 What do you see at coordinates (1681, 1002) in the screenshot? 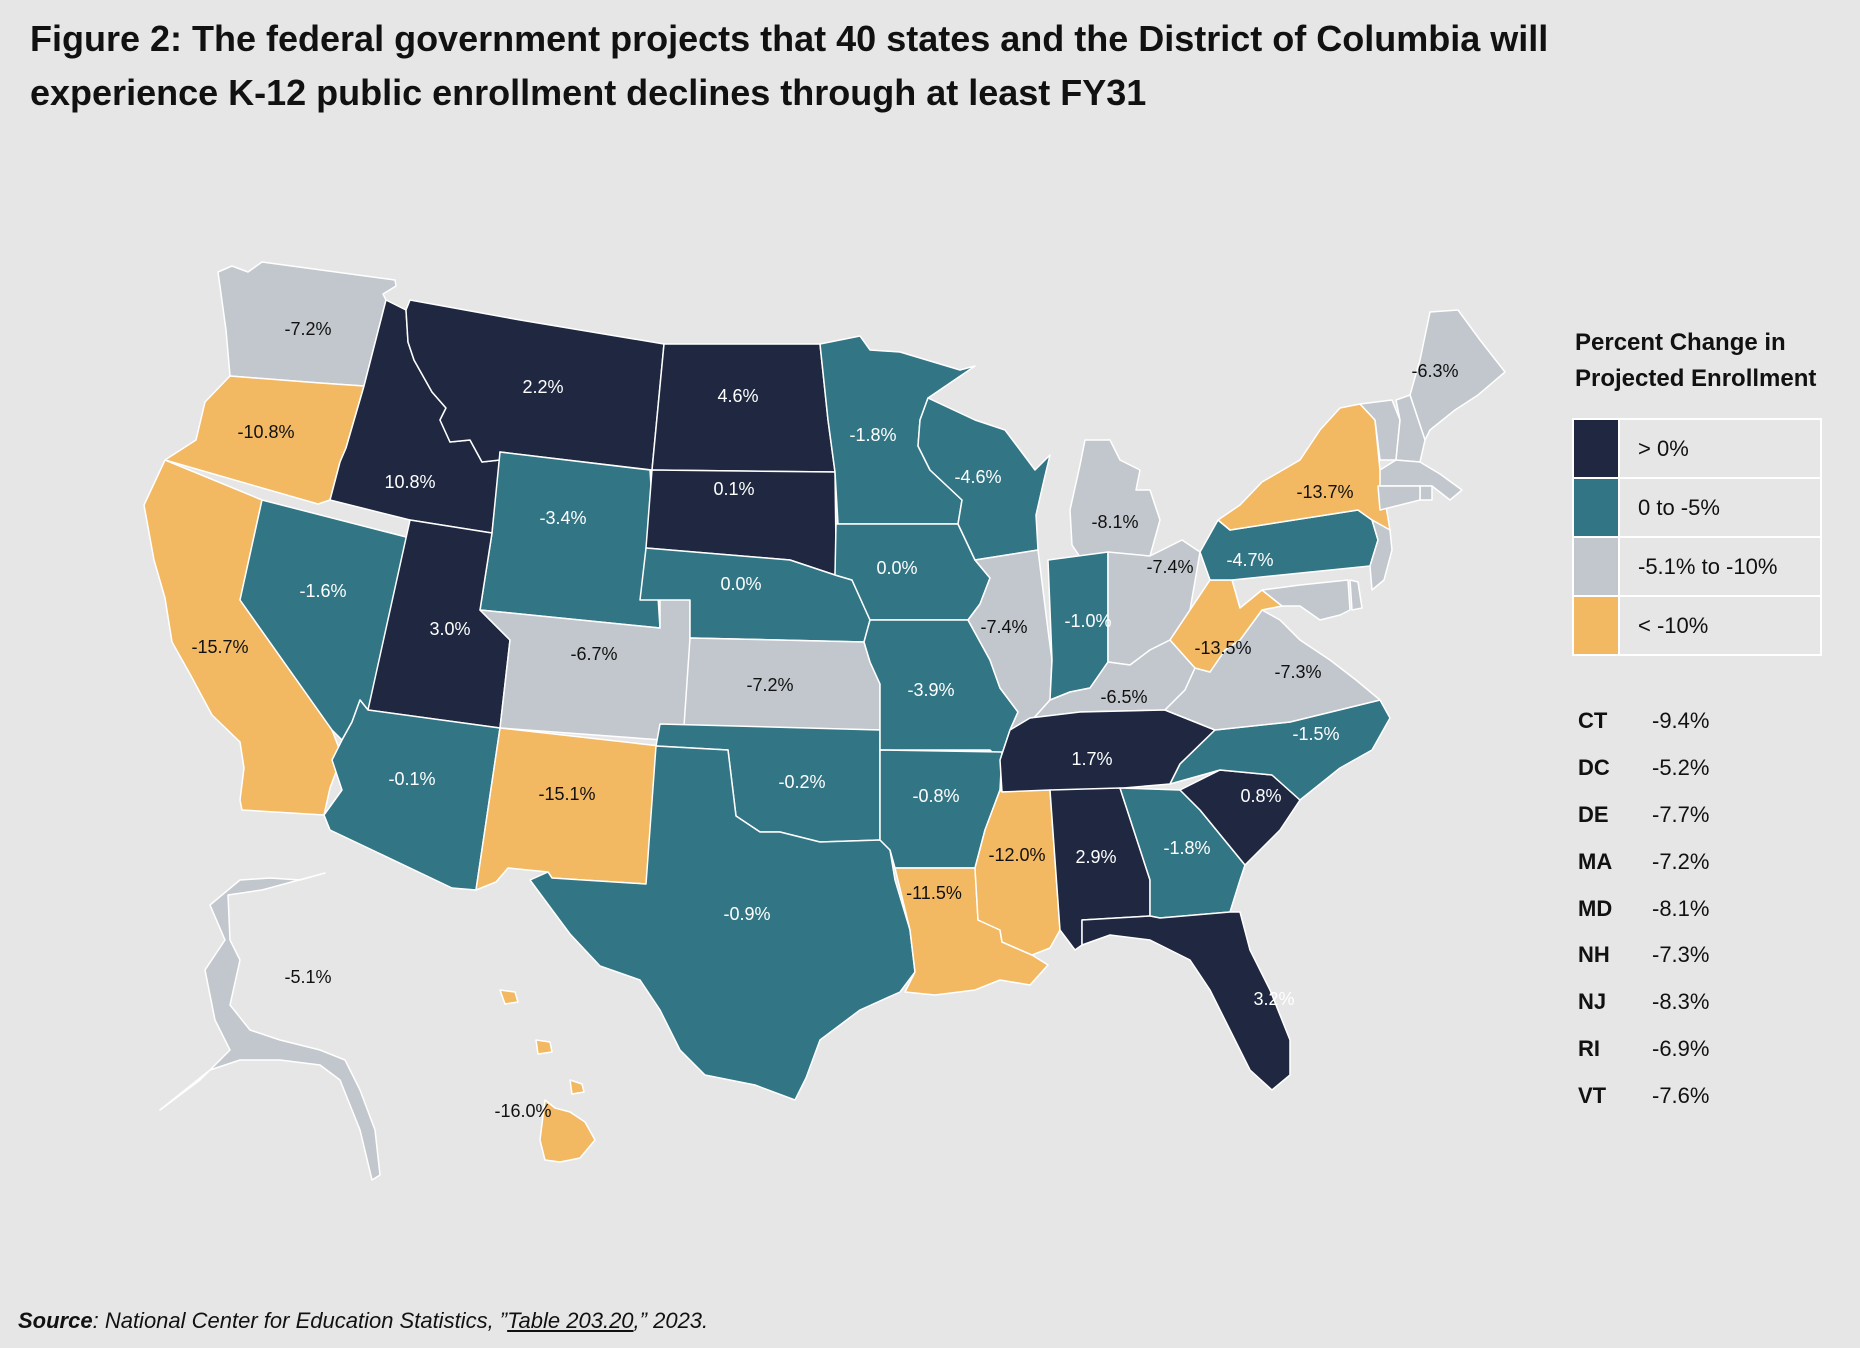
I see `small-state-value: -8.3%` at bounding box center [1681, 1002].